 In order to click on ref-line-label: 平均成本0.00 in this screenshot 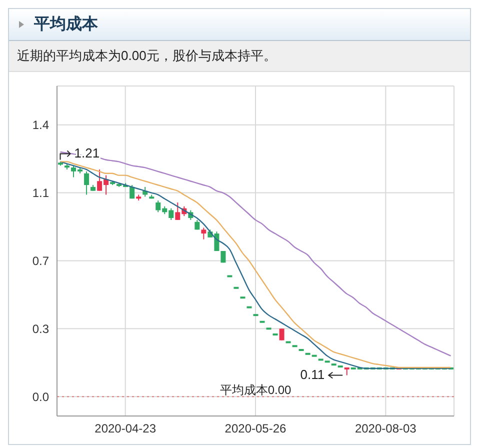, I will do `click(256, 390)`.